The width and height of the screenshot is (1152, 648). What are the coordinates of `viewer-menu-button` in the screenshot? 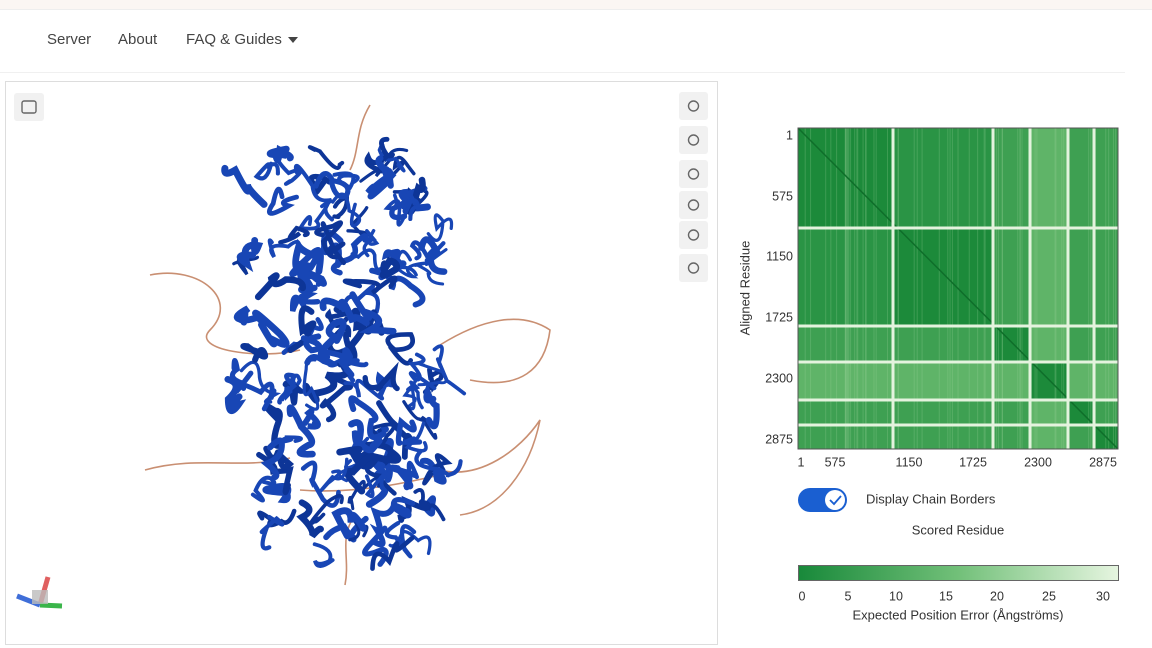 It's located at (29, 107).